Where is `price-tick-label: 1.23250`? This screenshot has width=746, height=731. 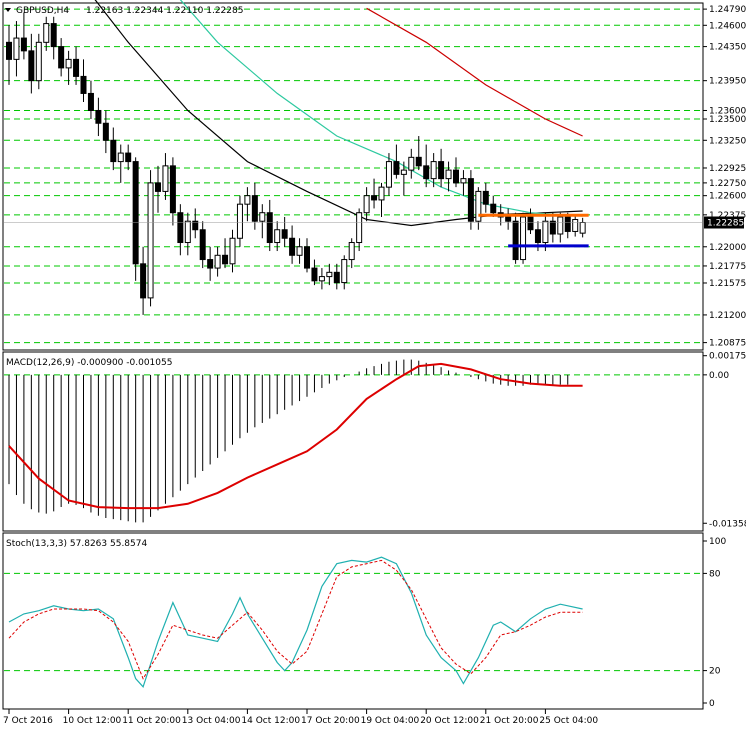 price-tick-label: 1.23250 is located at coordinates (727, 141).